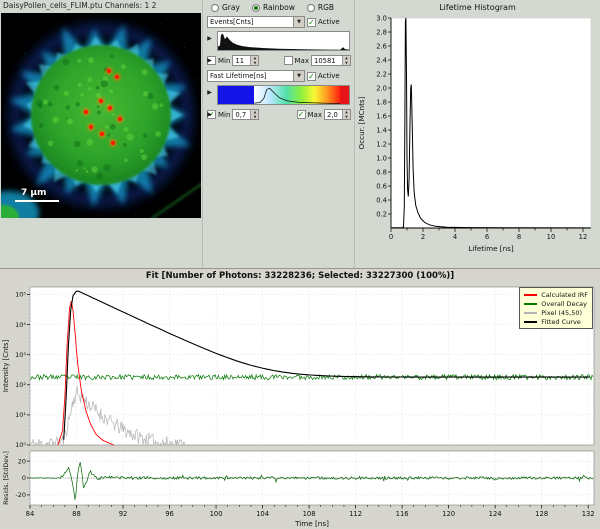  I want to click on intensity-channel-dropdown: Events[Cnts] ▼, so click(256, 22).